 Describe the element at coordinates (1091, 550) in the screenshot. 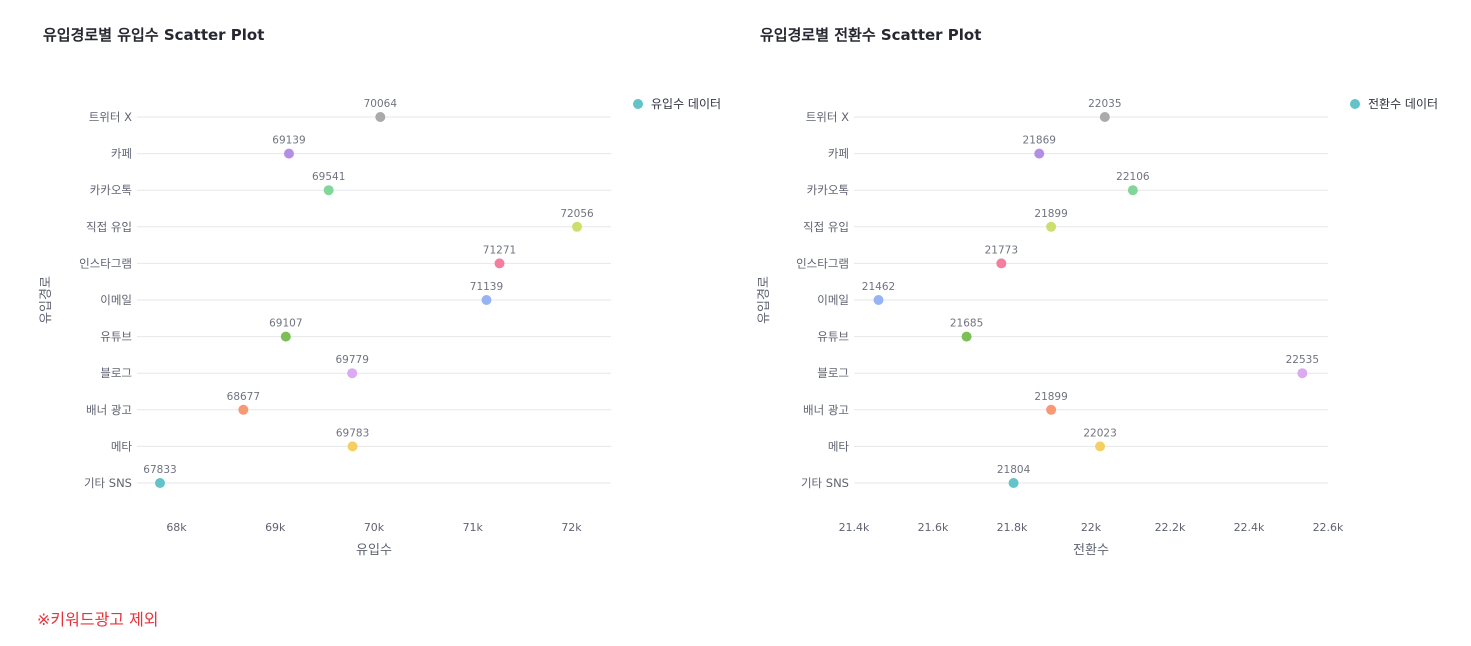

I see `x-axis-title: 전환수` at that location.